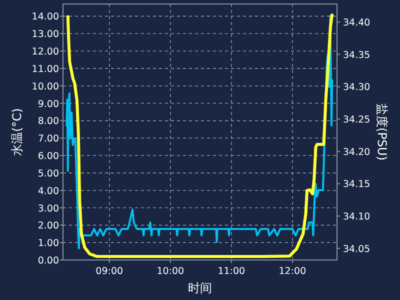  I want to click on y2-tick-label: 34.20, so click(356, 152).